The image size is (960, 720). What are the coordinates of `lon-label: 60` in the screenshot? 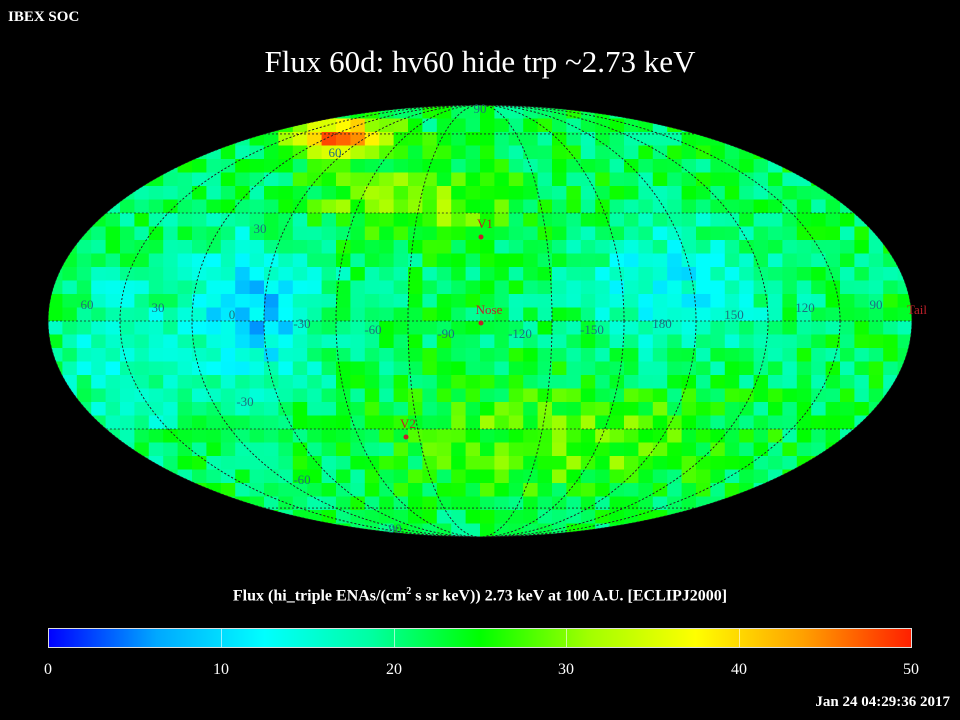 It's located at (87, 304).